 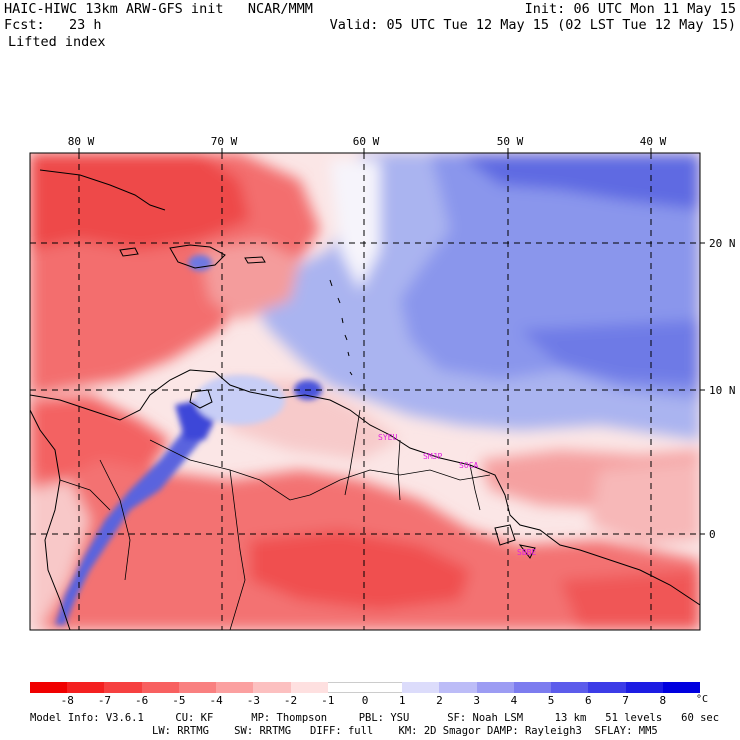 What do you see at coordinates (712, 534) in the screenshot?
I see `lat-label: 0` at bounding box center [712, 534].